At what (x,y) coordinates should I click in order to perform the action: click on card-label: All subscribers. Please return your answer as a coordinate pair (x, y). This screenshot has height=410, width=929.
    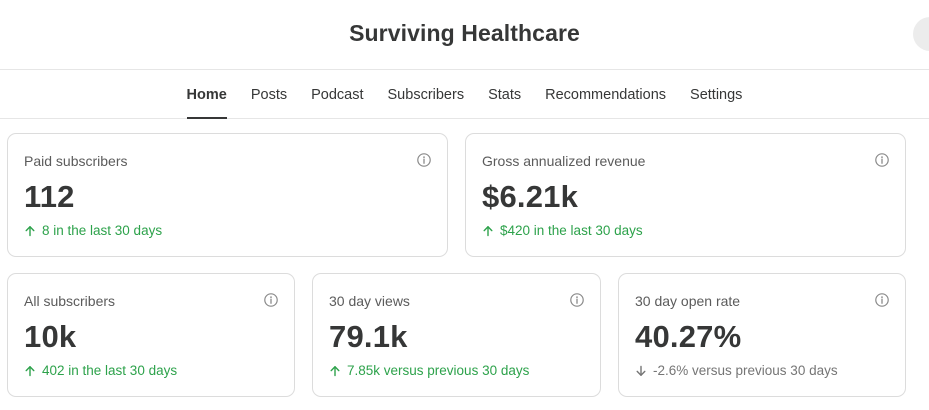
    Looking at the image, I should click on (70, 301).